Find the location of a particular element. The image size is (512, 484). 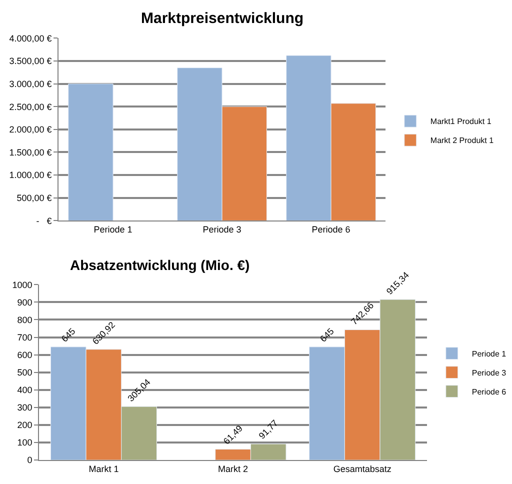

legend-label: Markt1 Produkt 1 is located at coordinates (461, 121).